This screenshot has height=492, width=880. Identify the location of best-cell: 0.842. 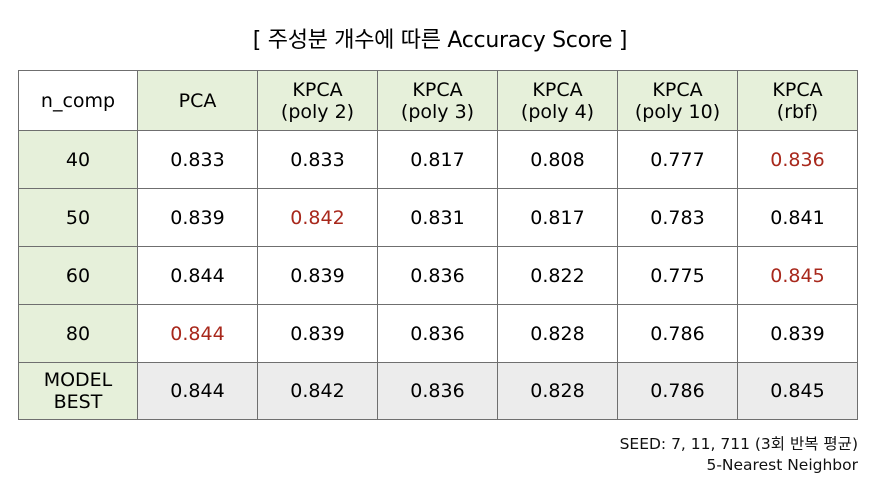
(317, 391).